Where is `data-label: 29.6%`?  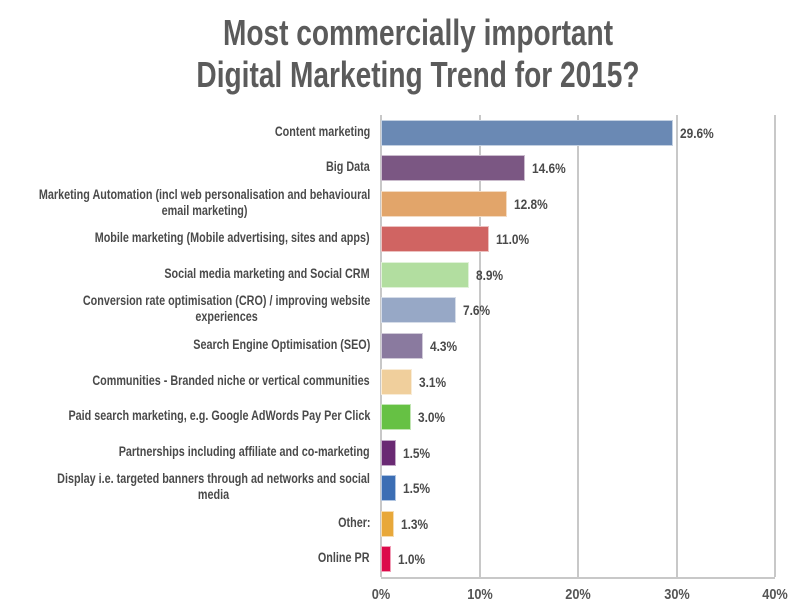 data-label: 29.6% is located at coordinates (697, 133).